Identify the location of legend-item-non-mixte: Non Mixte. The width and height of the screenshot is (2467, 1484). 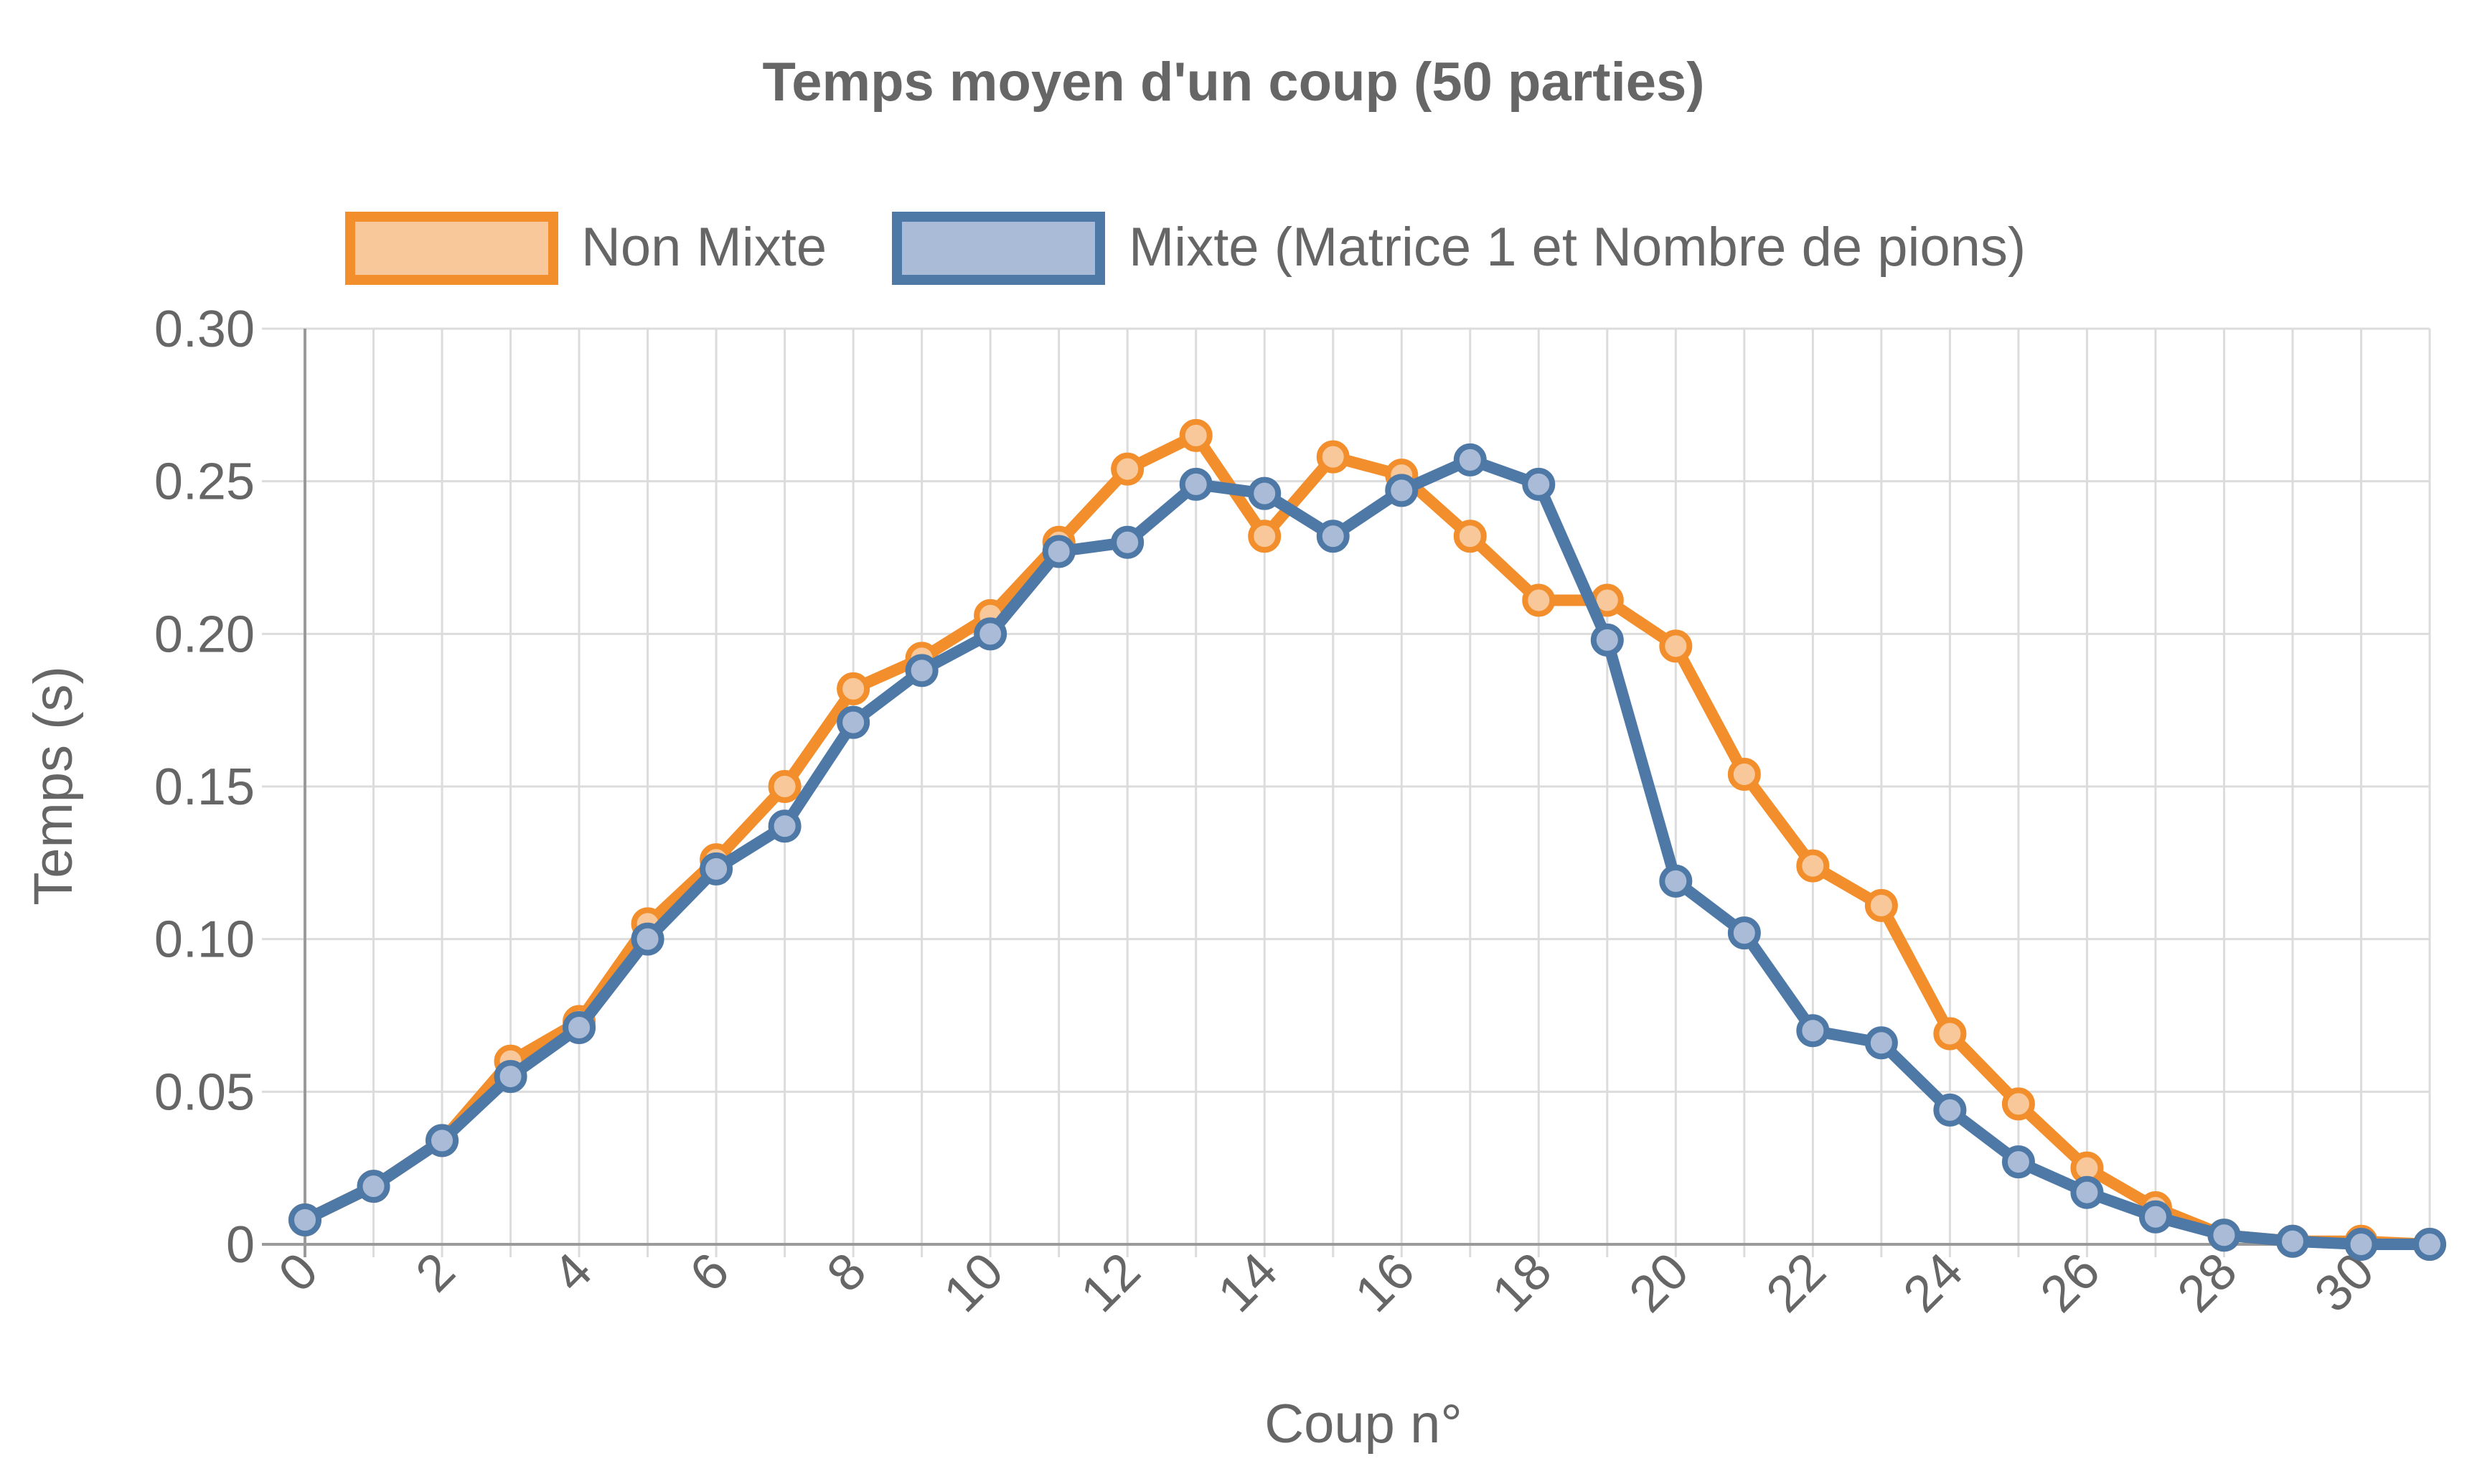
(586, 248).